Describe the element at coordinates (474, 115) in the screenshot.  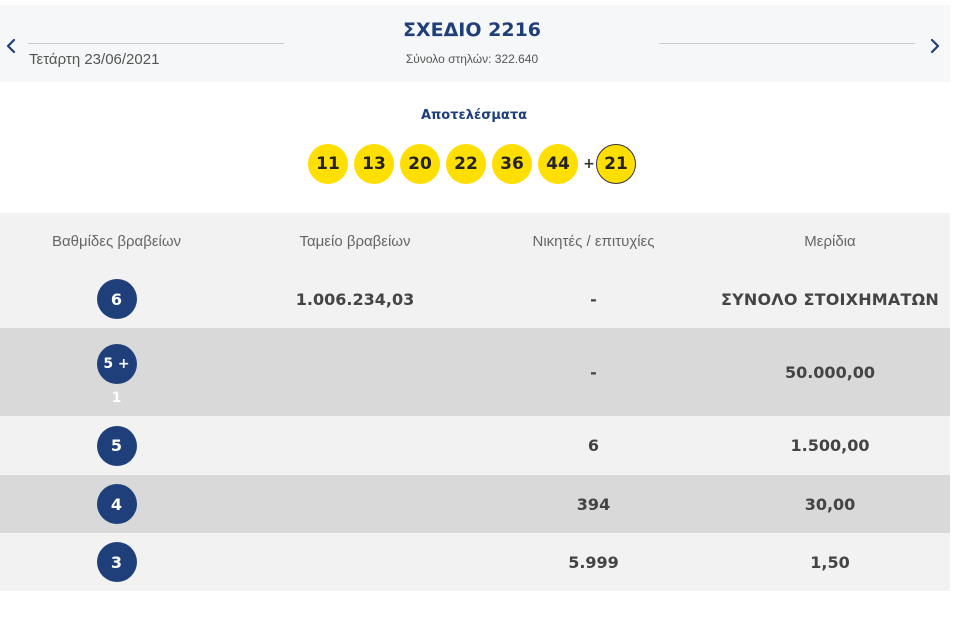
I see `results-label: Αποτελέσματα` at that location.